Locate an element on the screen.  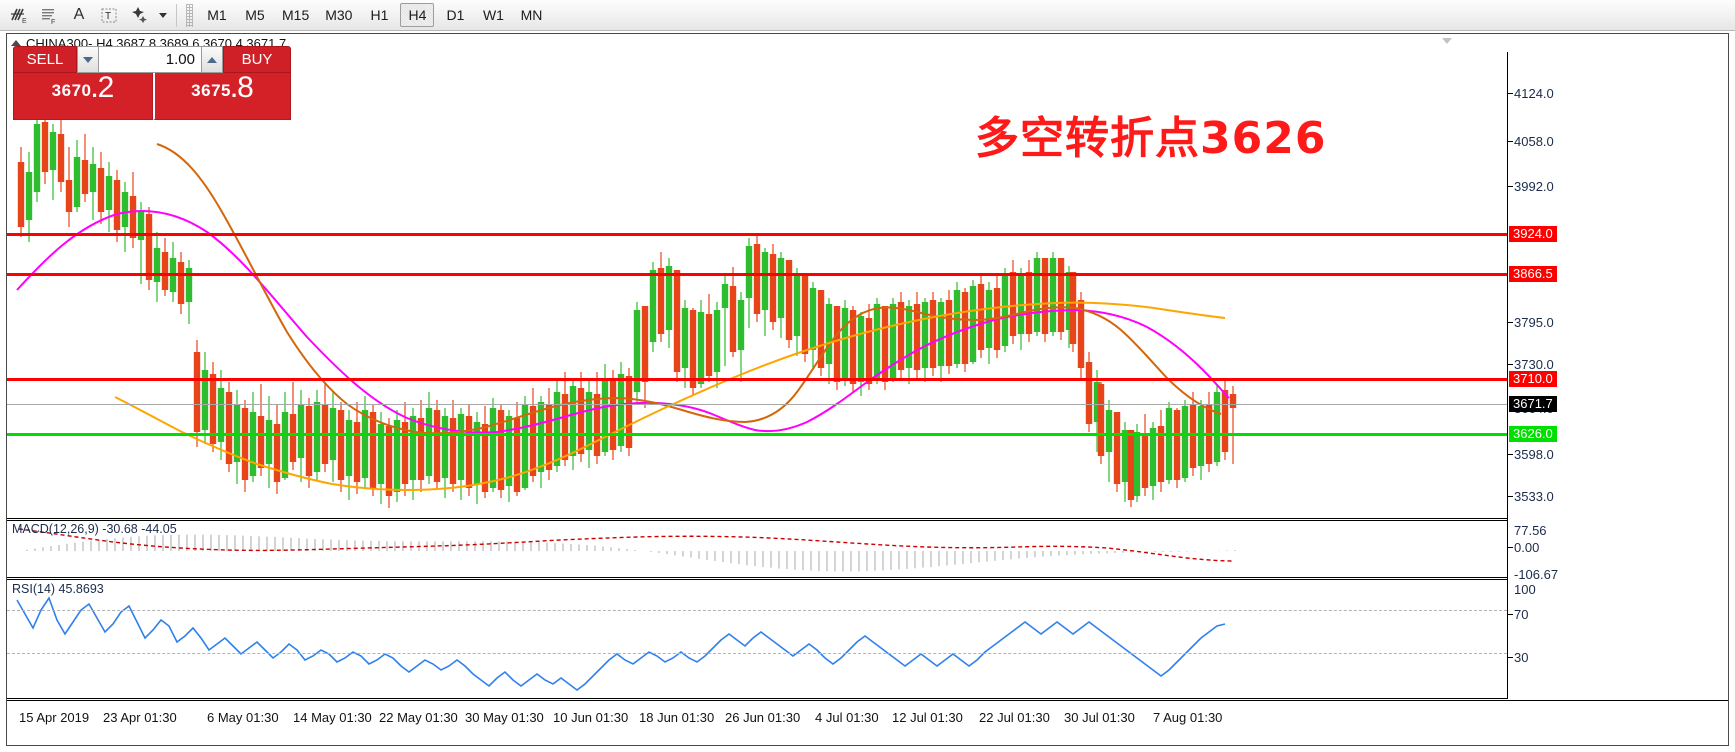
chart-annotation-text: 多空转折点3626 is located at coordinates (1151, 138).